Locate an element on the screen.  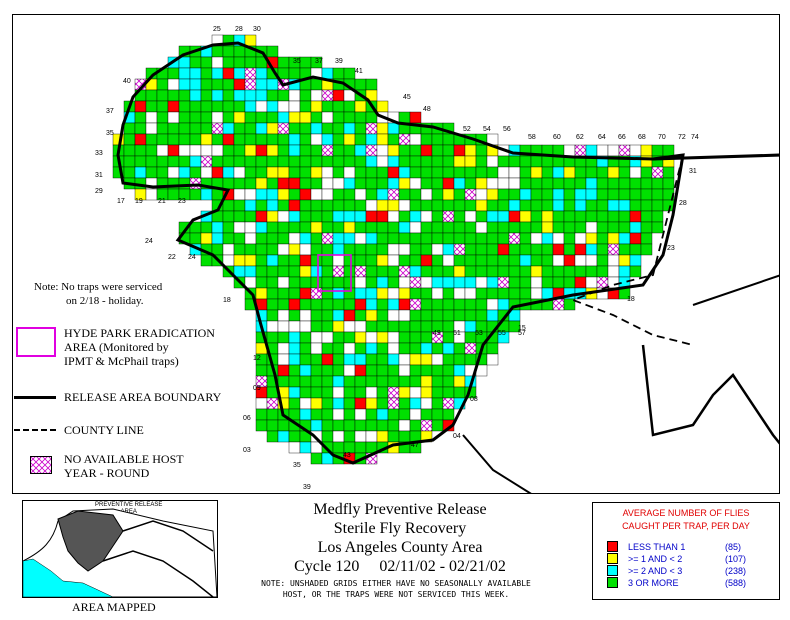
legend-row-2-to-3: >= 2 AND < 3 (238) is located at coordinates (676, 570).